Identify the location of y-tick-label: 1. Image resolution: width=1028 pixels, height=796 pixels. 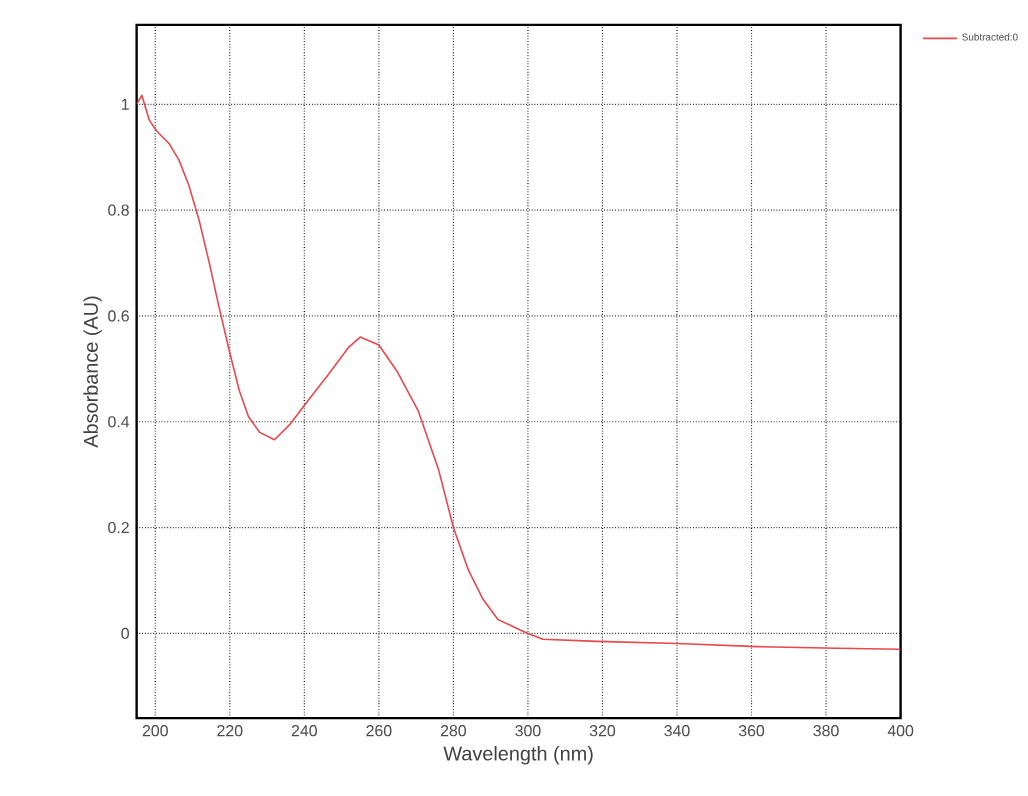
(125, 104).